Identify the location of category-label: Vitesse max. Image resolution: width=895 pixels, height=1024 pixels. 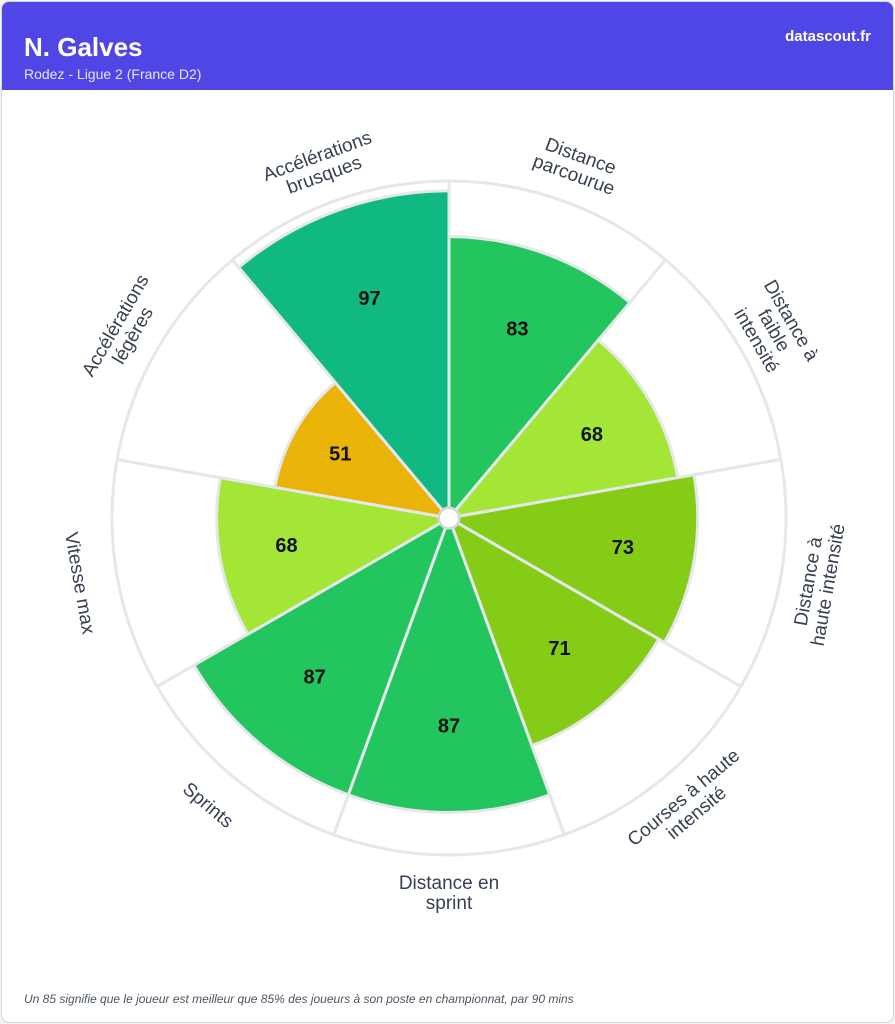
(79, 584).